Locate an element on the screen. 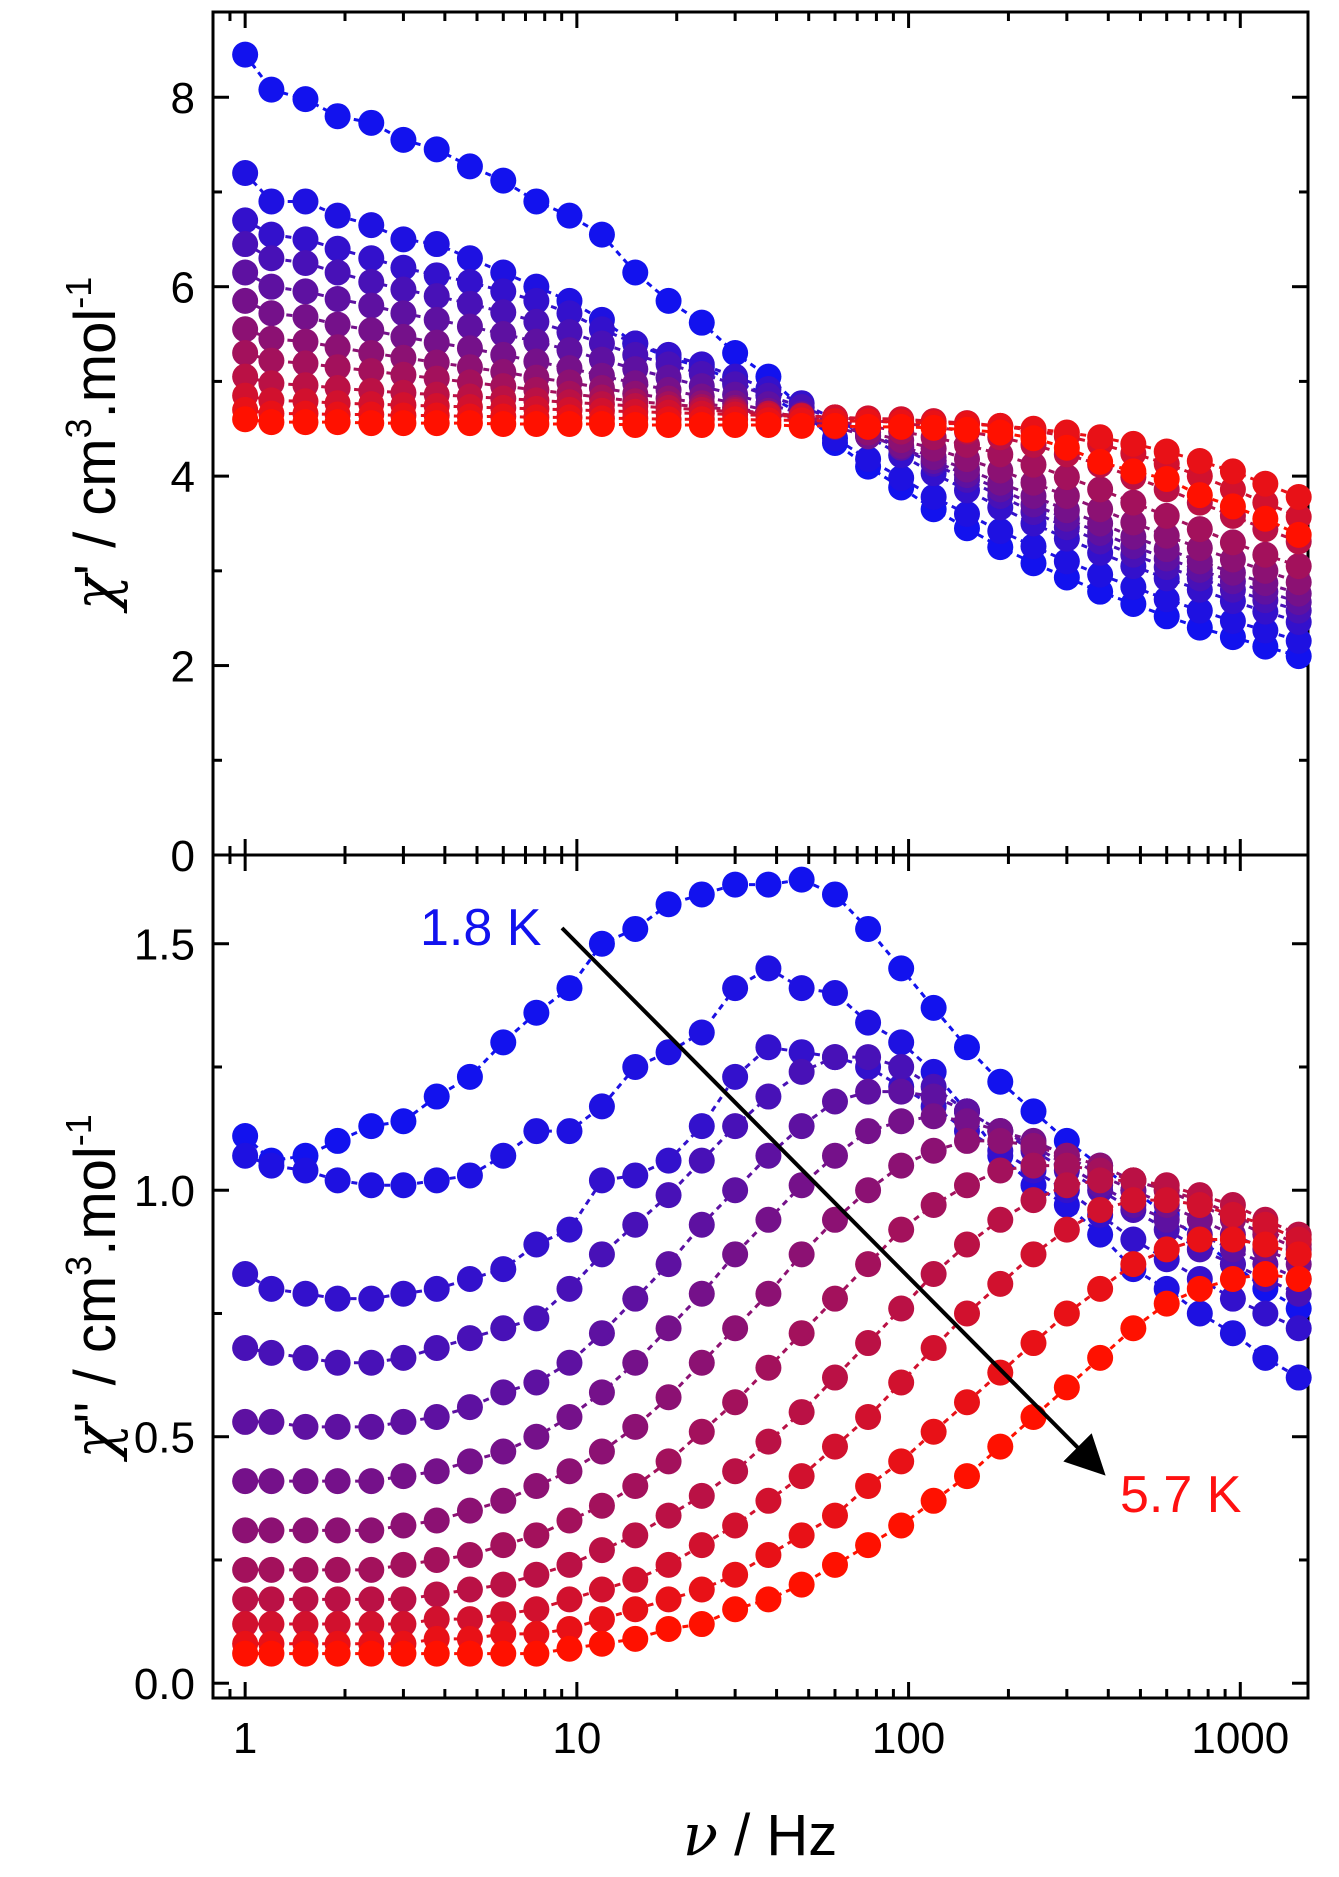  y-tick-label: 0 is located at coordinates (183, 856).